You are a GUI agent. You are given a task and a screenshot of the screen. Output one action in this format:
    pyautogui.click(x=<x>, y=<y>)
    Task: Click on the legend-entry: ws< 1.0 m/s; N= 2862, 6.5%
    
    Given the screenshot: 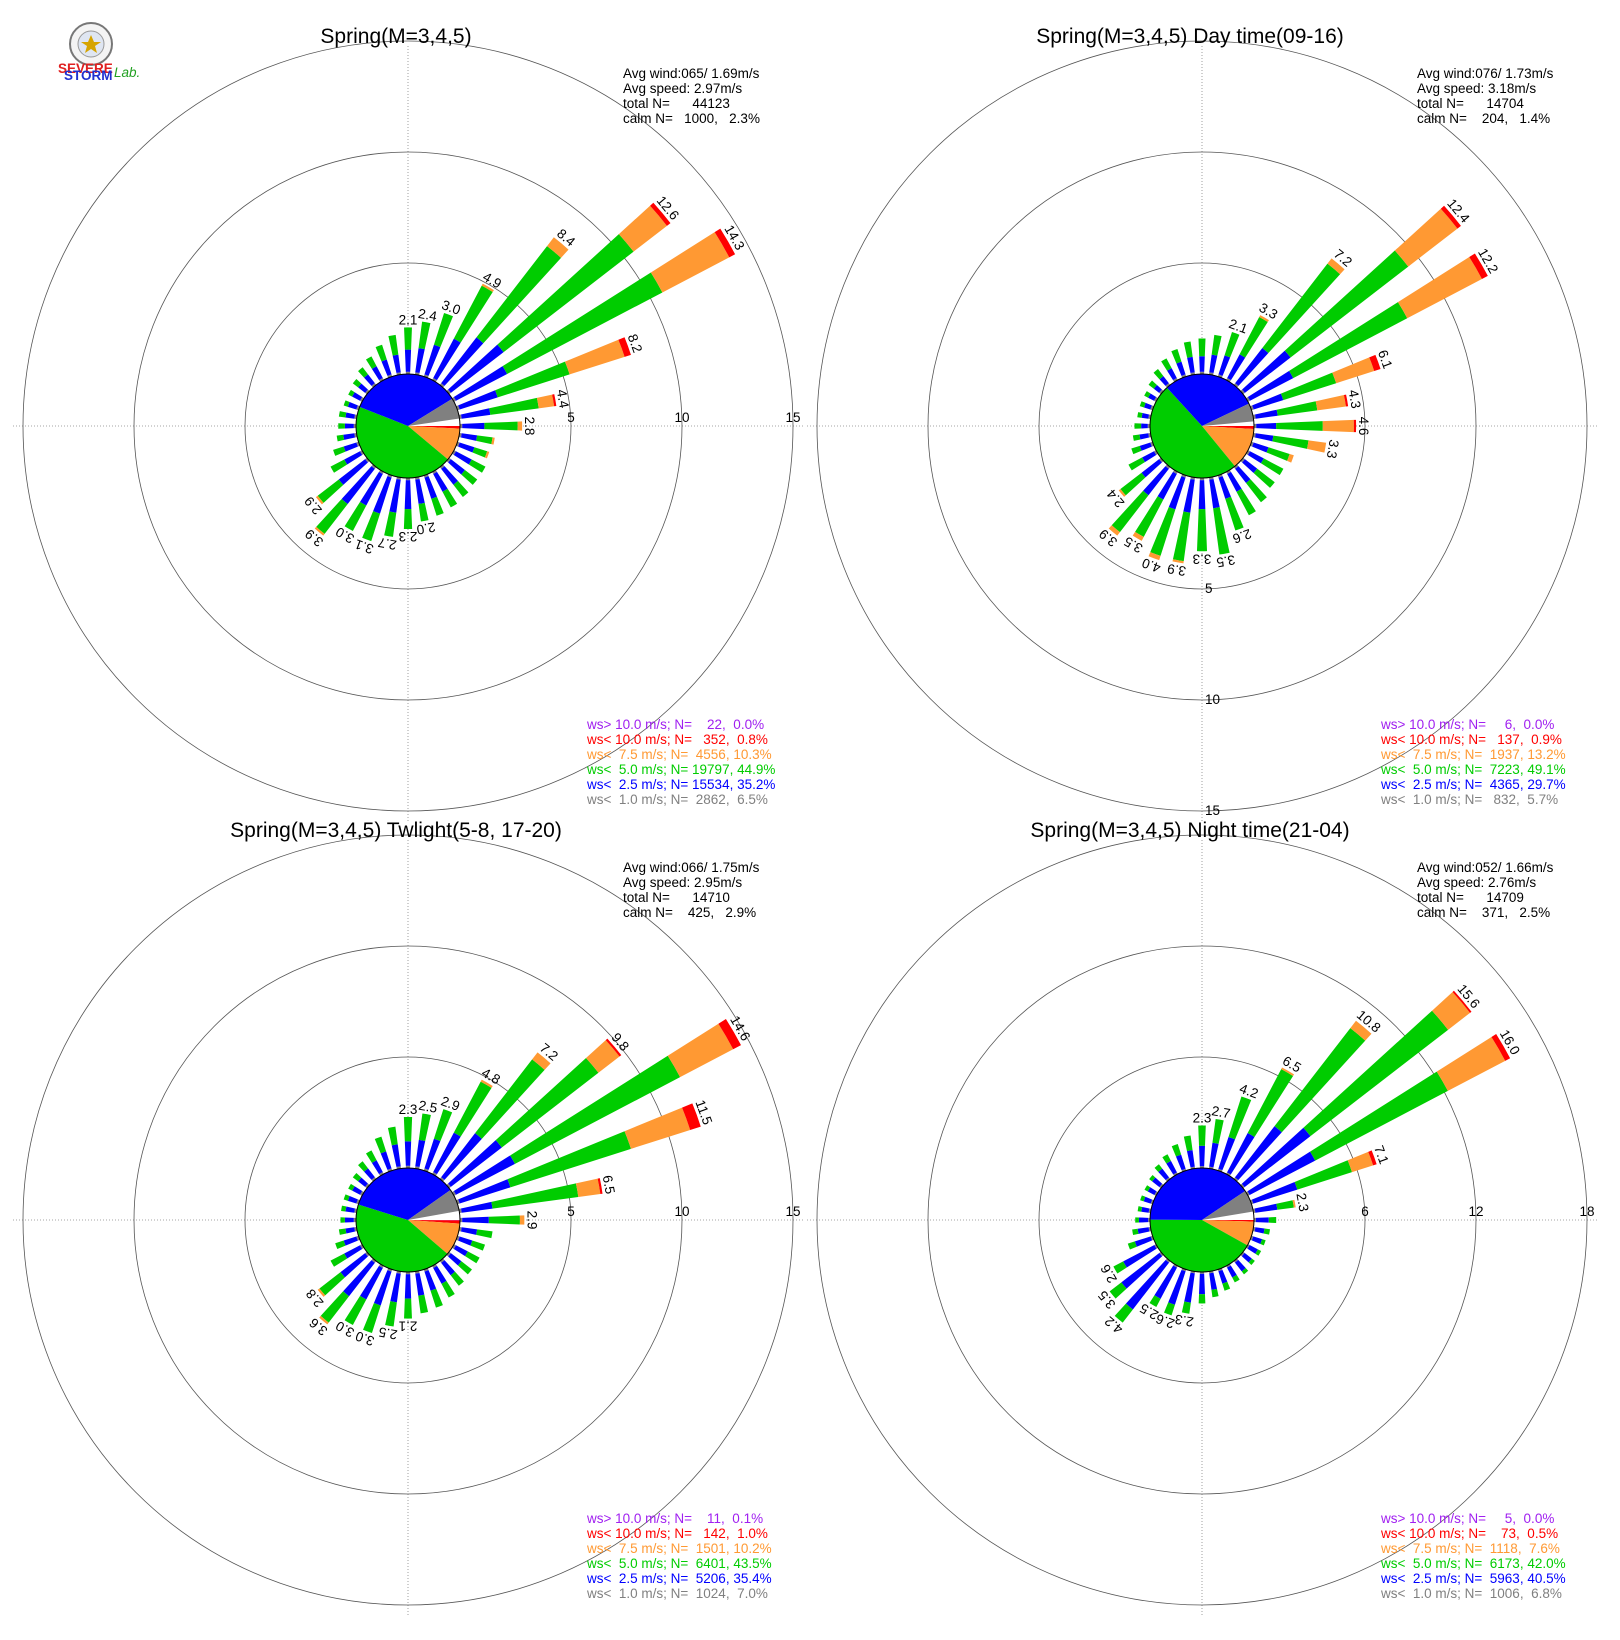 What is the action you would take?
    pyautogui.click(x=677, y=799)
    